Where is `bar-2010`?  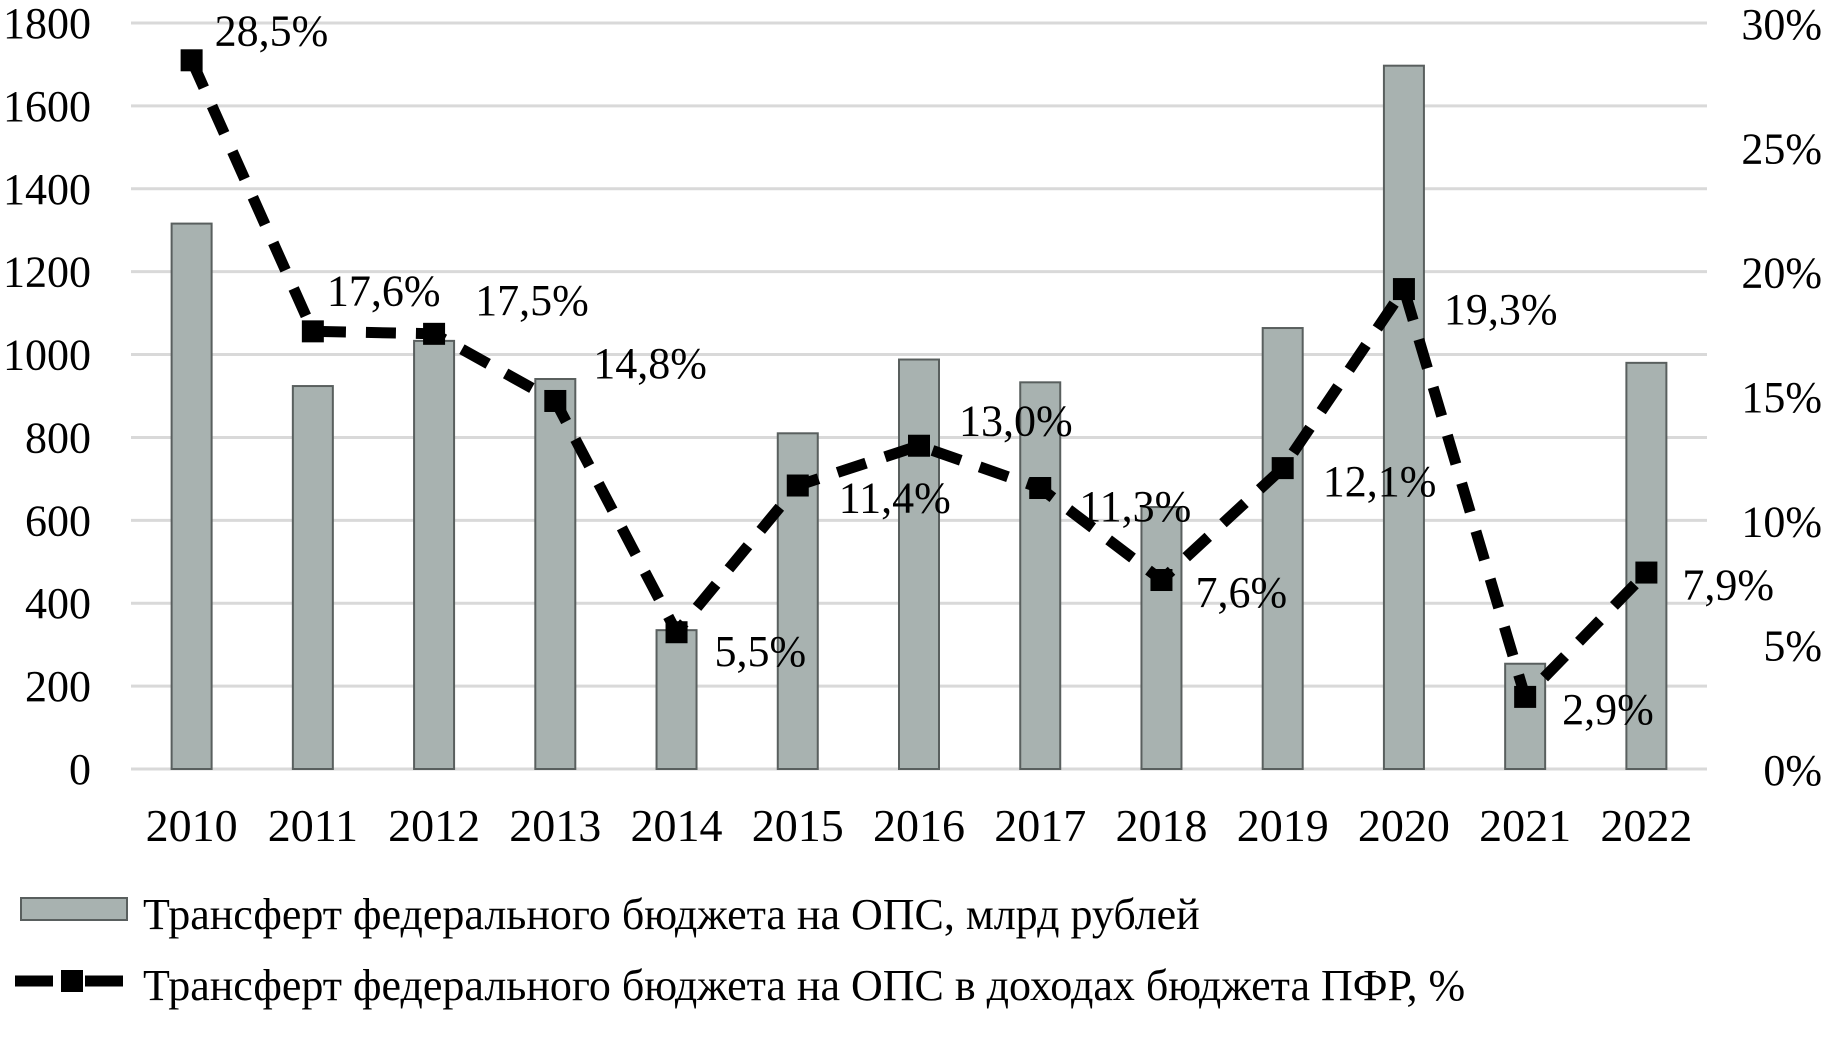 bar-2010 is located at coordinates (191, 496).